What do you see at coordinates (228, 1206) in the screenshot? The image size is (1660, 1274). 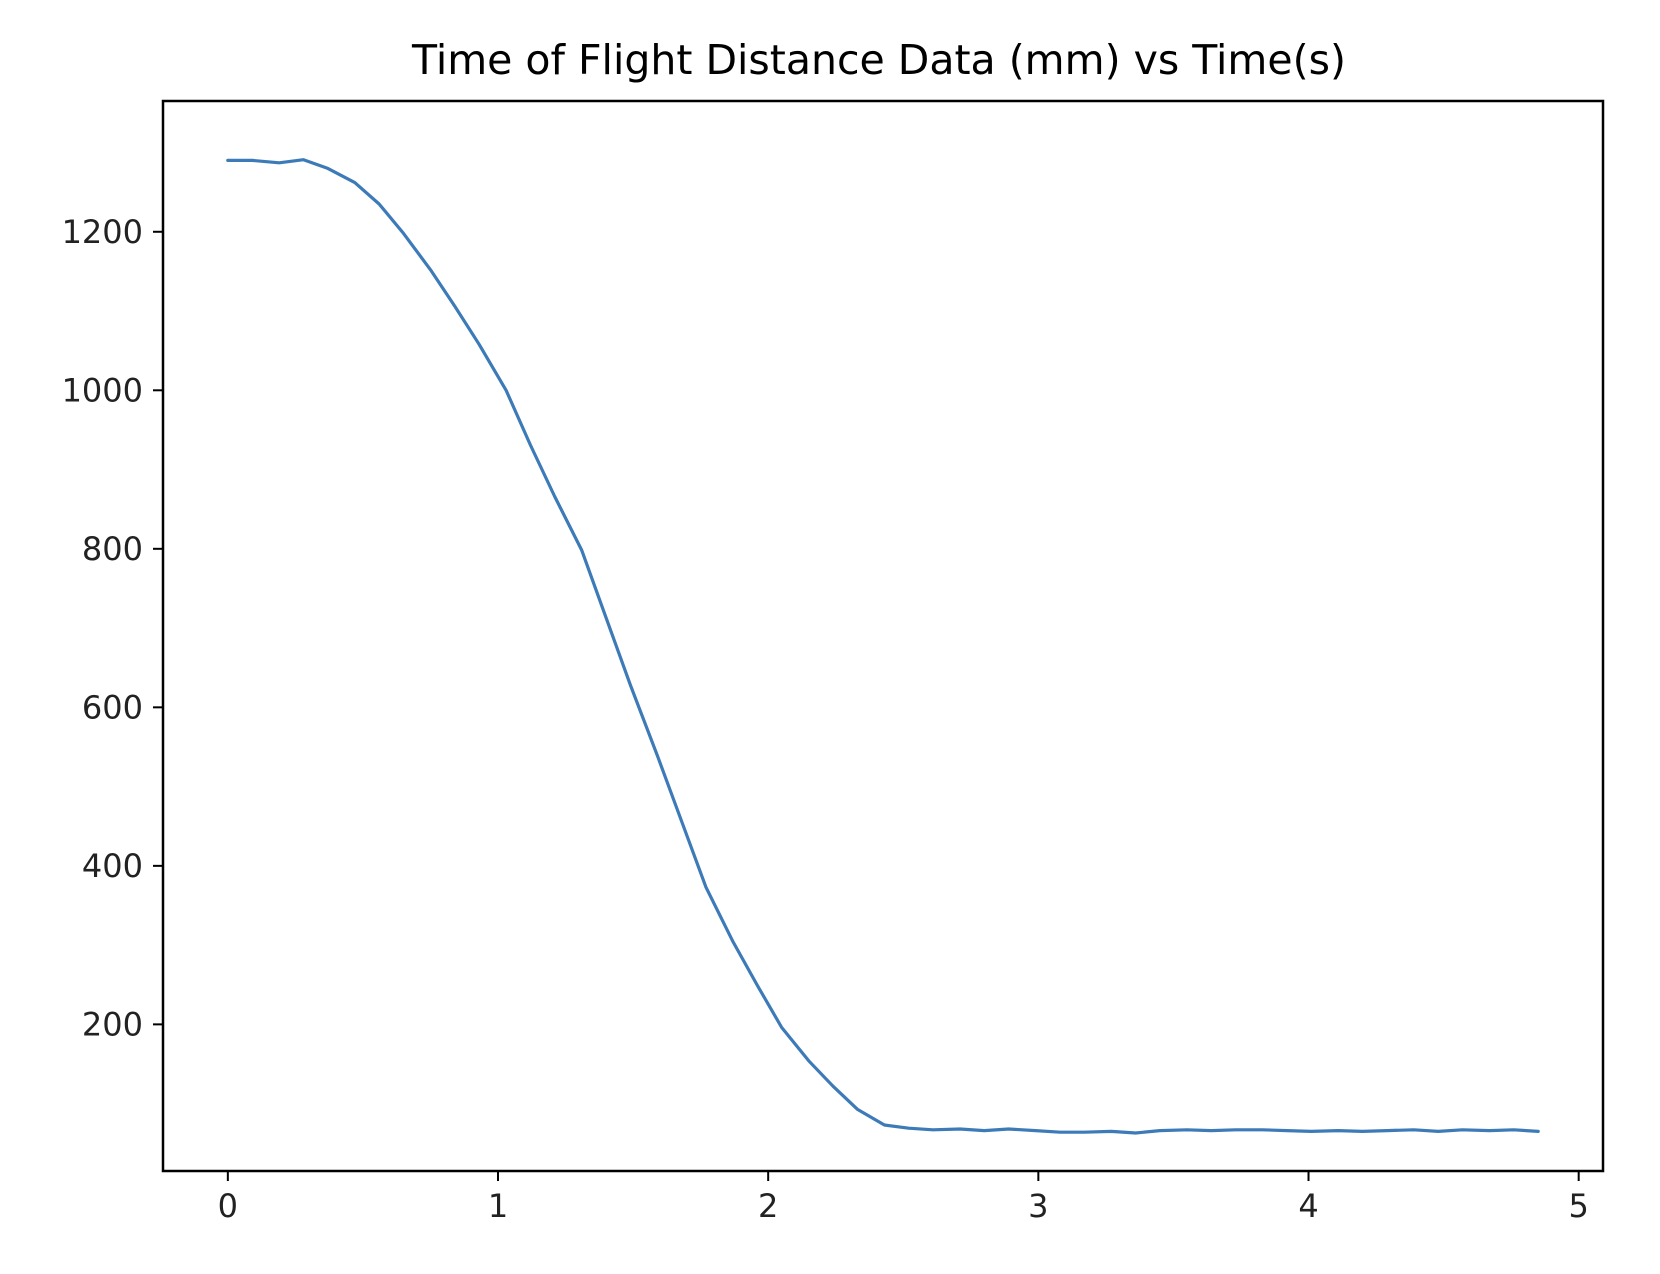 I see `x-tick-label: 0` at bounding box center [228, 1206].